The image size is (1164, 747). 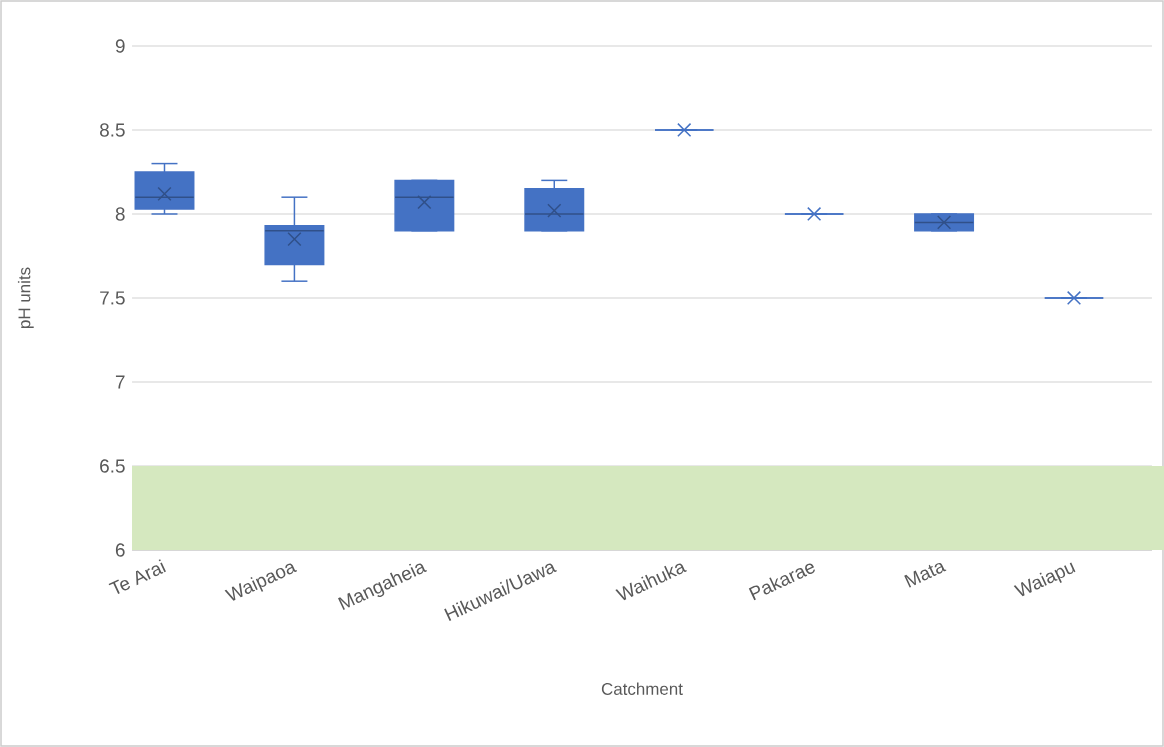 I want to click on x-axis-title: Catchment, so click(x=642, y=688).